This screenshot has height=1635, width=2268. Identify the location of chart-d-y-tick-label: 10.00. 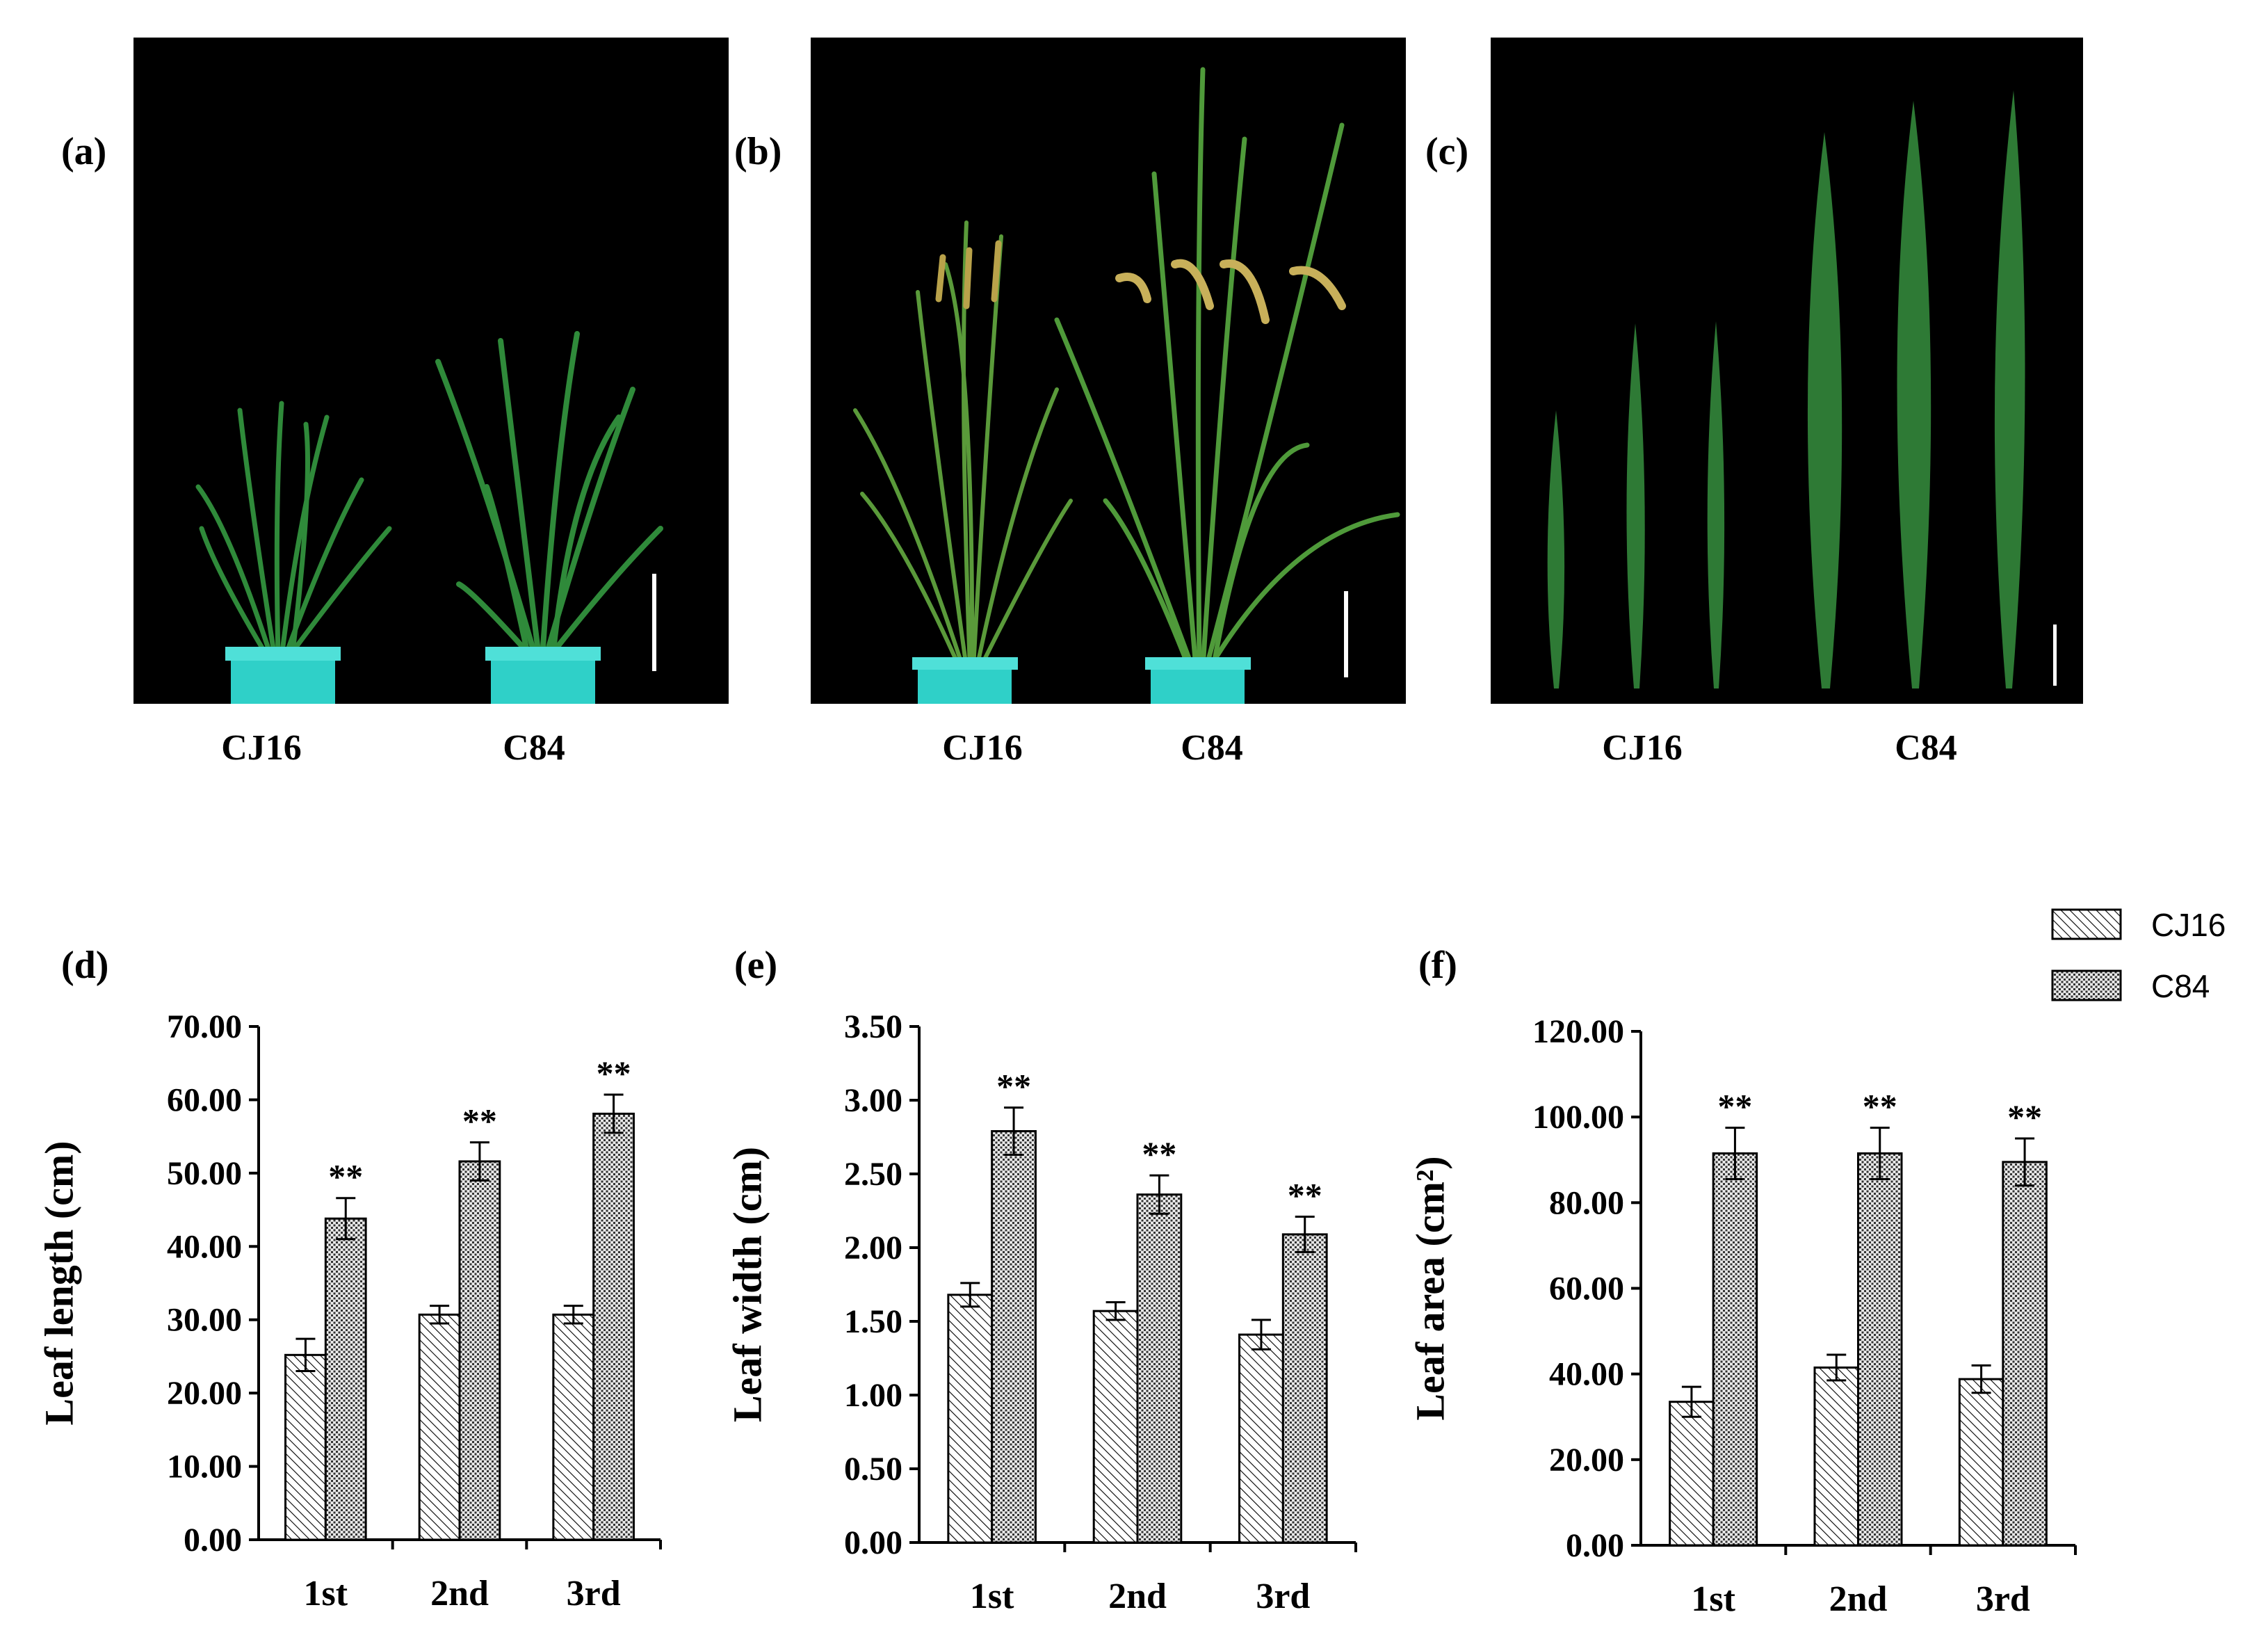
(204, 1467).